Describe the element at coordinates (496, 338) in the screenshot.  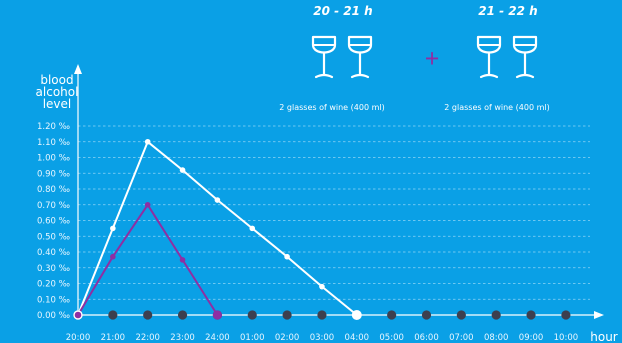
I see `x-tick-label: 08:00` at that location.